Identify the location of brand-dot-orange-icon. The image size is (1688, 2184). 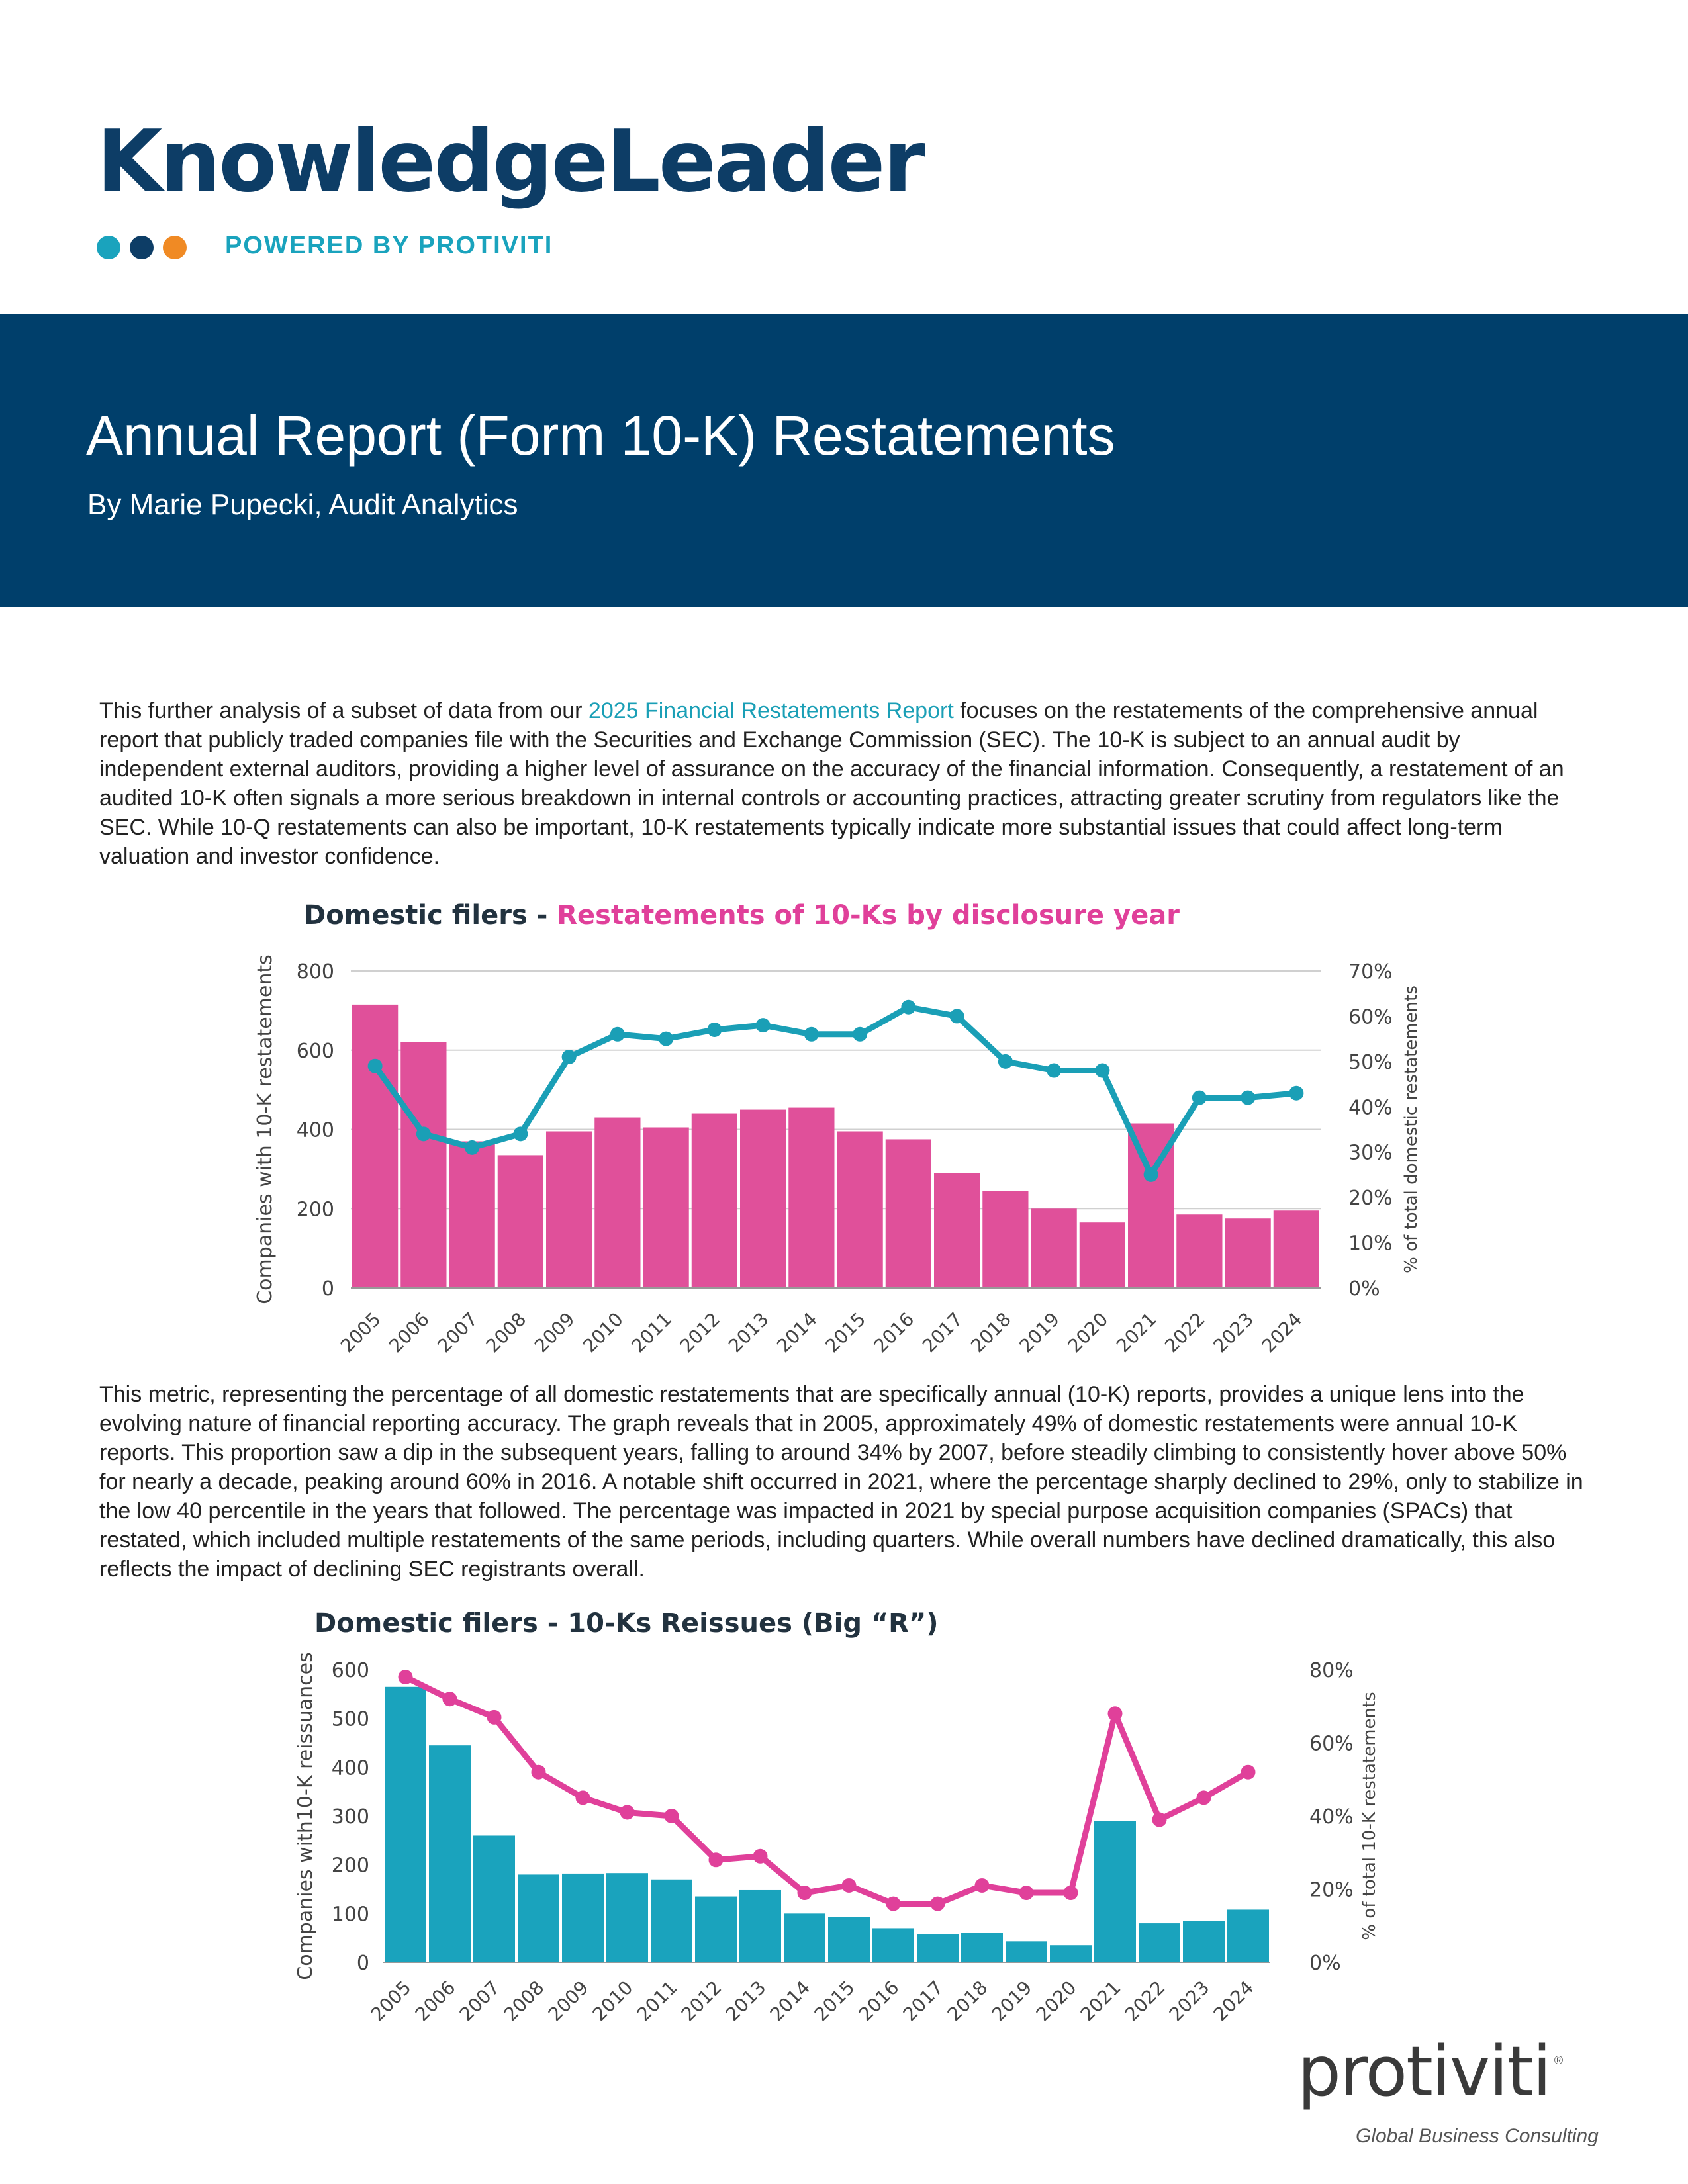
(175, 247).